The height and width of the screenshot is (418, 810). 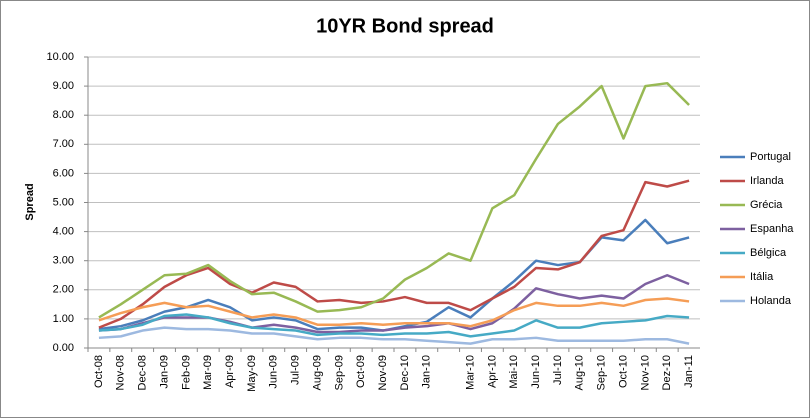 What do you see at coordinates (63, 261) in the screenshot?
I see `y-tick-label: 3.00` at bounding box center [63, 261].